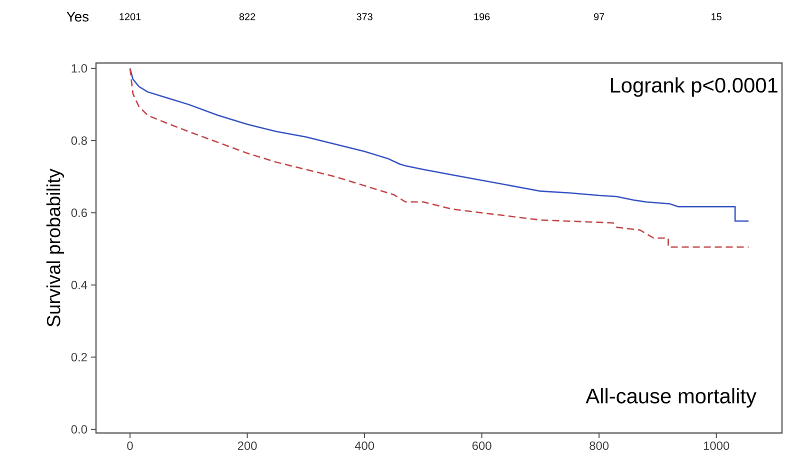 This screenshot has height=465, width=785. Describe the element at coordinates (130, 16) in the screenshot. I see `text: 1201` at that location.